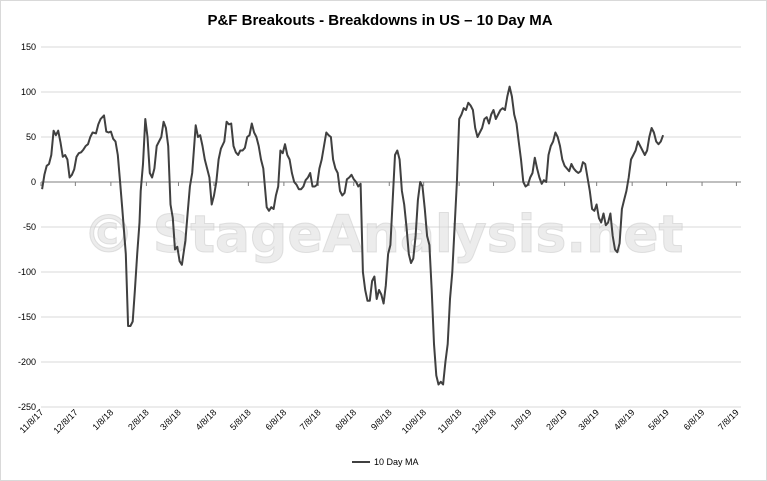 This screenshot has width=767, height=481. What do you see at coordinates (27, 407) in the screenshot?
I see `y-tick-label: -250` at bounding box center [27, 407].